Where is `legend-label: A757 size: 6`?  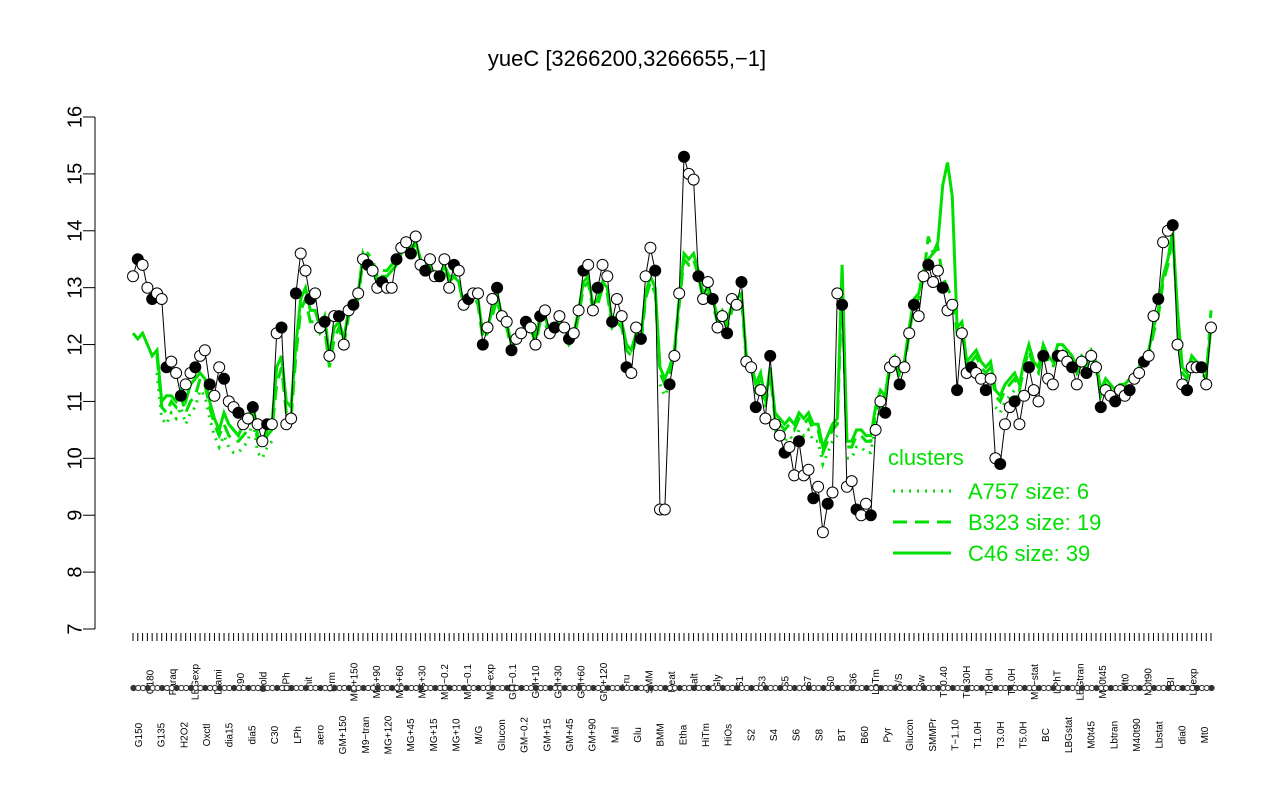
legend-label: A757 size: 6 is located at coordinates (1028, 491).